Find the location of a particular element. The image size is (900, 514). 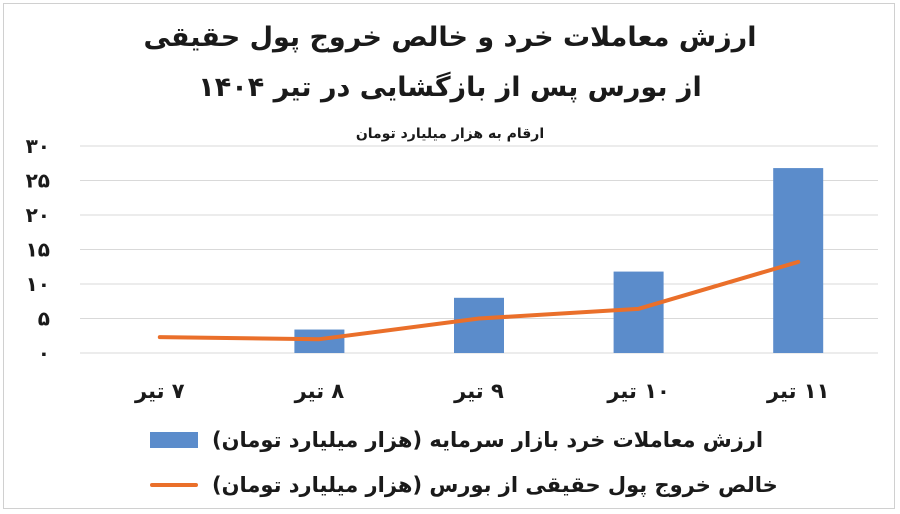

chart-title-line-2: از بورس پس از بازگشایی در تیر ۱۴۰۴ is located at coordinates (450, 87).